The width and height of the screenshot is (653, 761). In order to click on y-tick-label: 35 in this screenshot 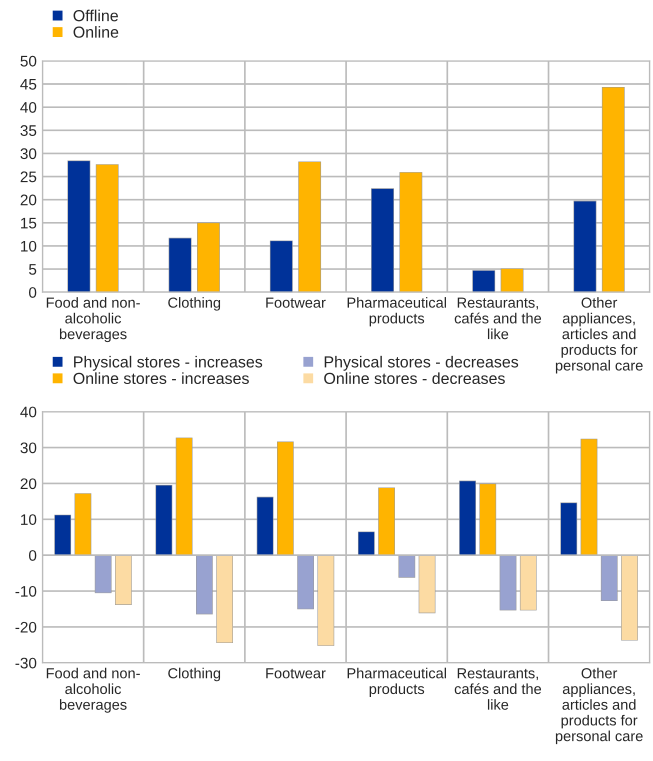, I will do `click(28, 130)`.